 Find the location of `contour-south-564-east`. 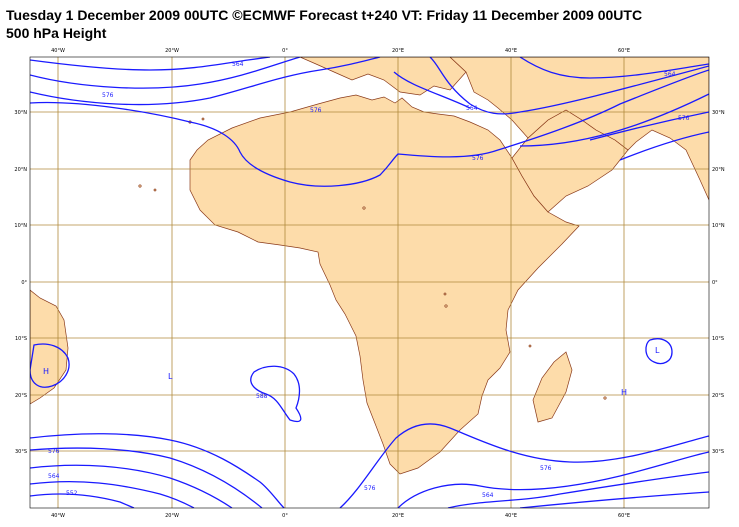

contour-south-564-east is located at coordinates (553, 479).